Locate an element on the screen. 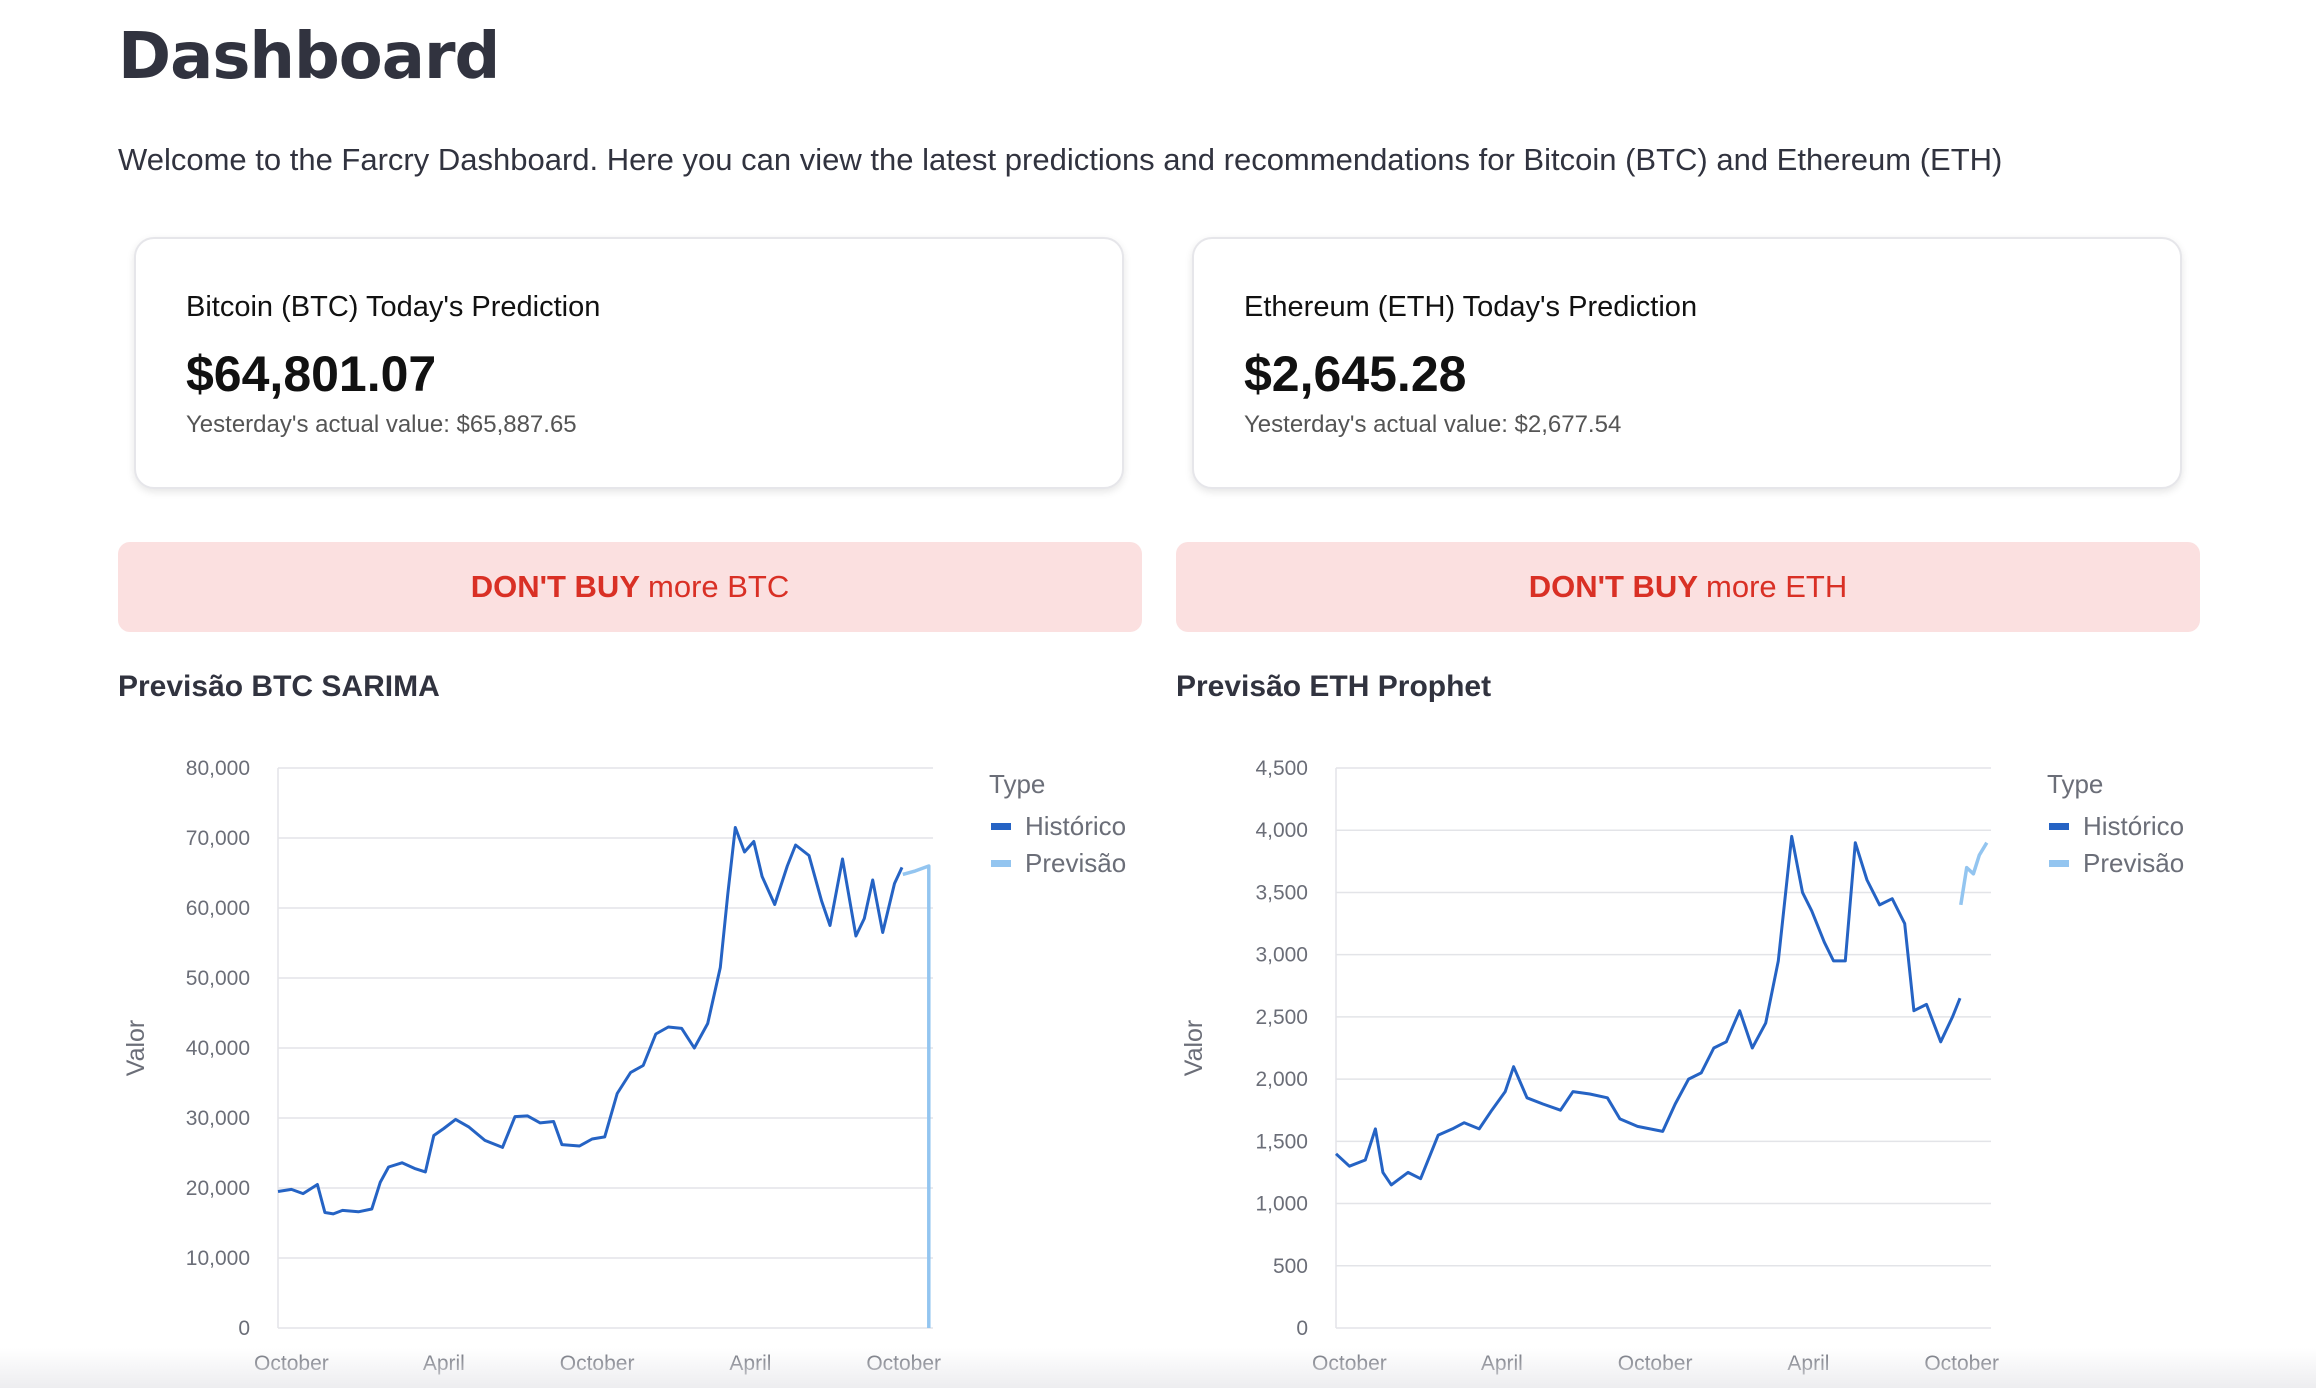  eth-y-tick-label: 3,500 is located at coordinates (1281, 892).